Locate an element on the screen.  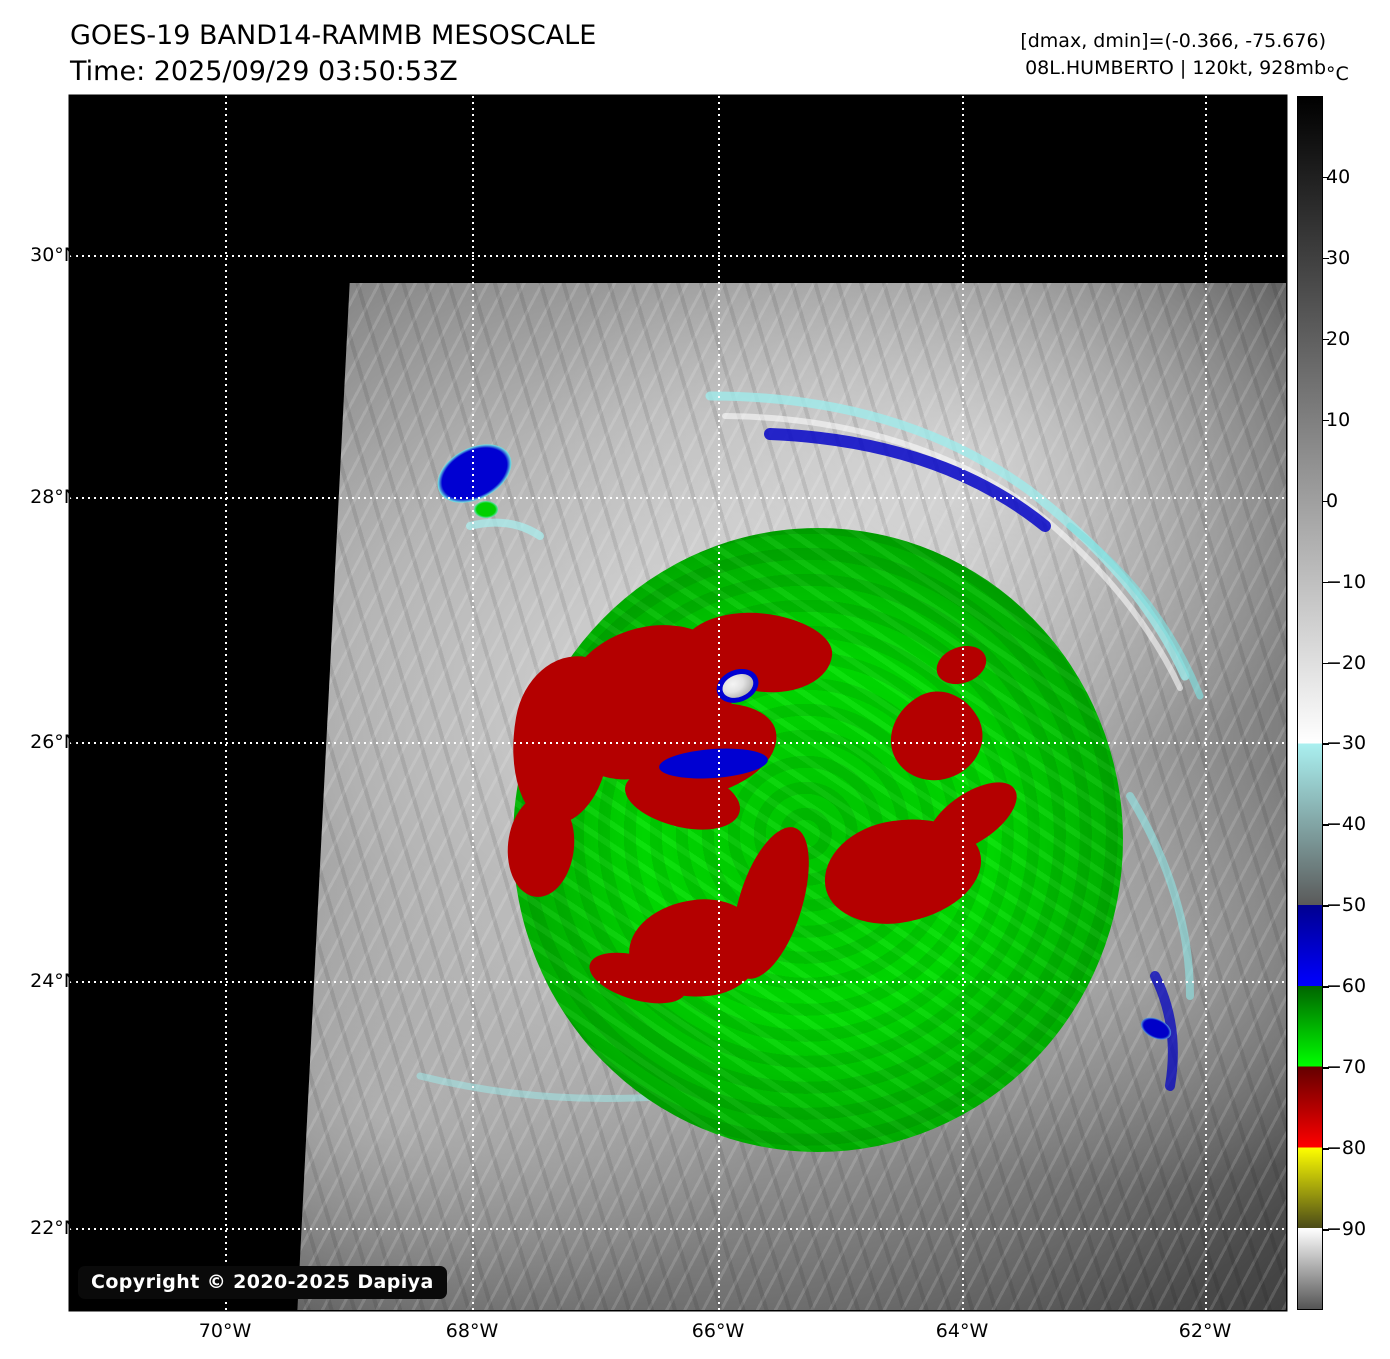
ytick-label-22n: 22°N is located at coordinates (54, 1228).